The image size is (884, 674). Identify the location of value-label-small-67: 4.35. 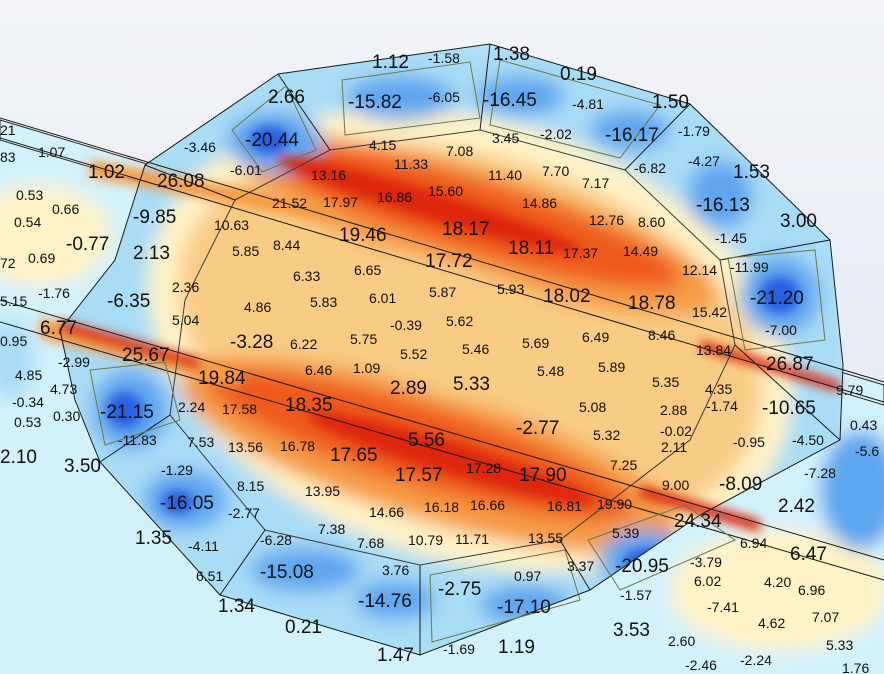
(718, 389).